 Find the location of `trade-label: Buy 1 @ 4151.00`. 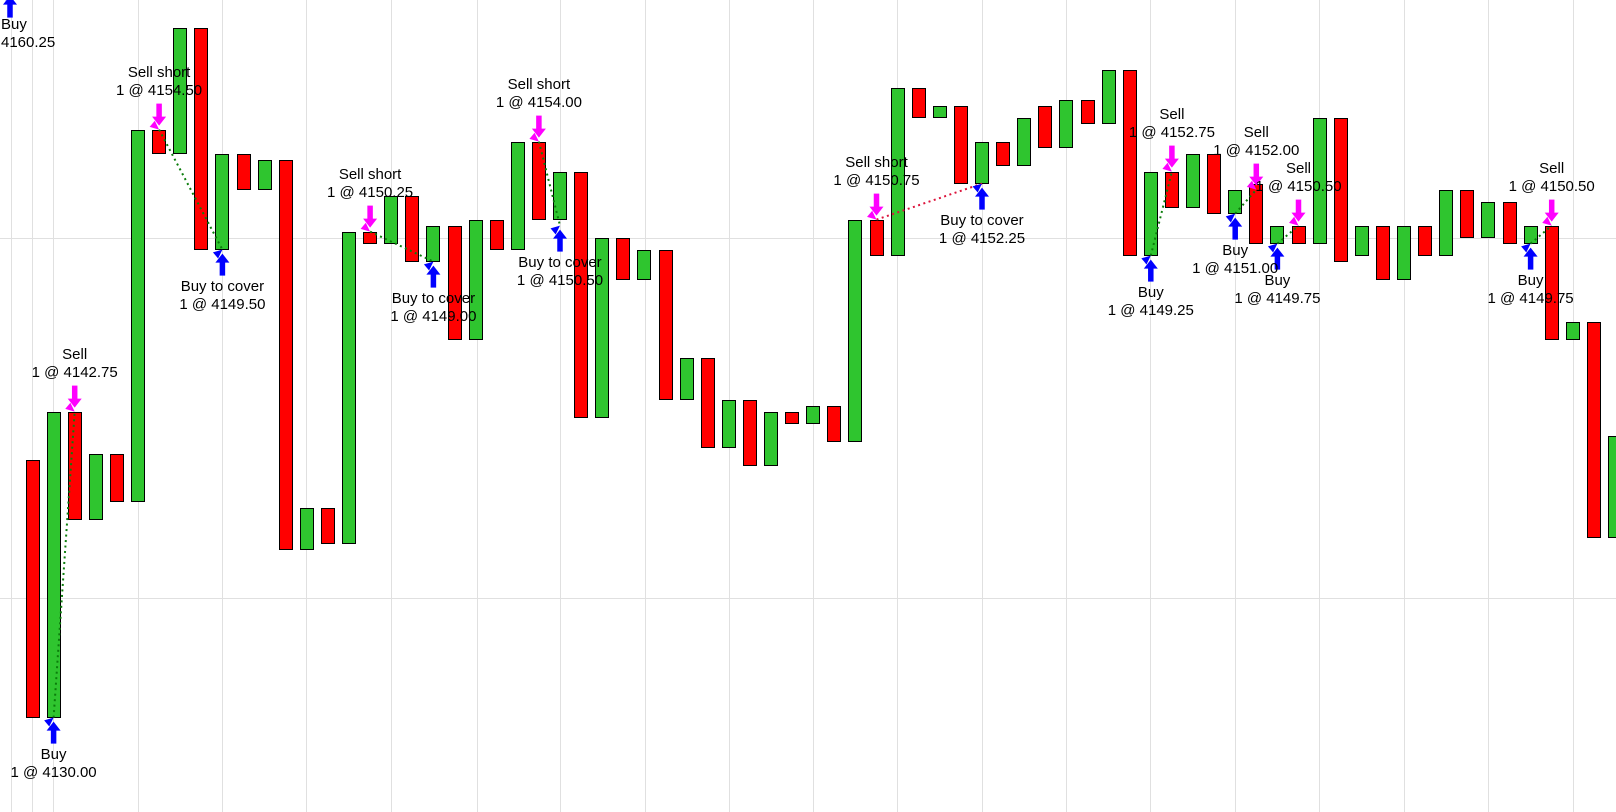

trade-label: Buy 1 @ 4151.00 is located at coordinates (1235, 260).